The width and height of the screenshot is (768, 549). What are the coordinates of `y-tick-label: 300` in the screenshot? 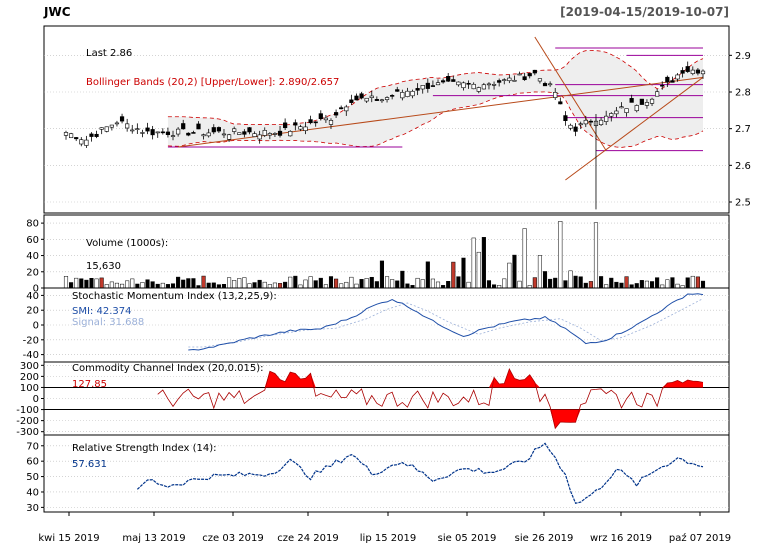 It's located at (29, 366).